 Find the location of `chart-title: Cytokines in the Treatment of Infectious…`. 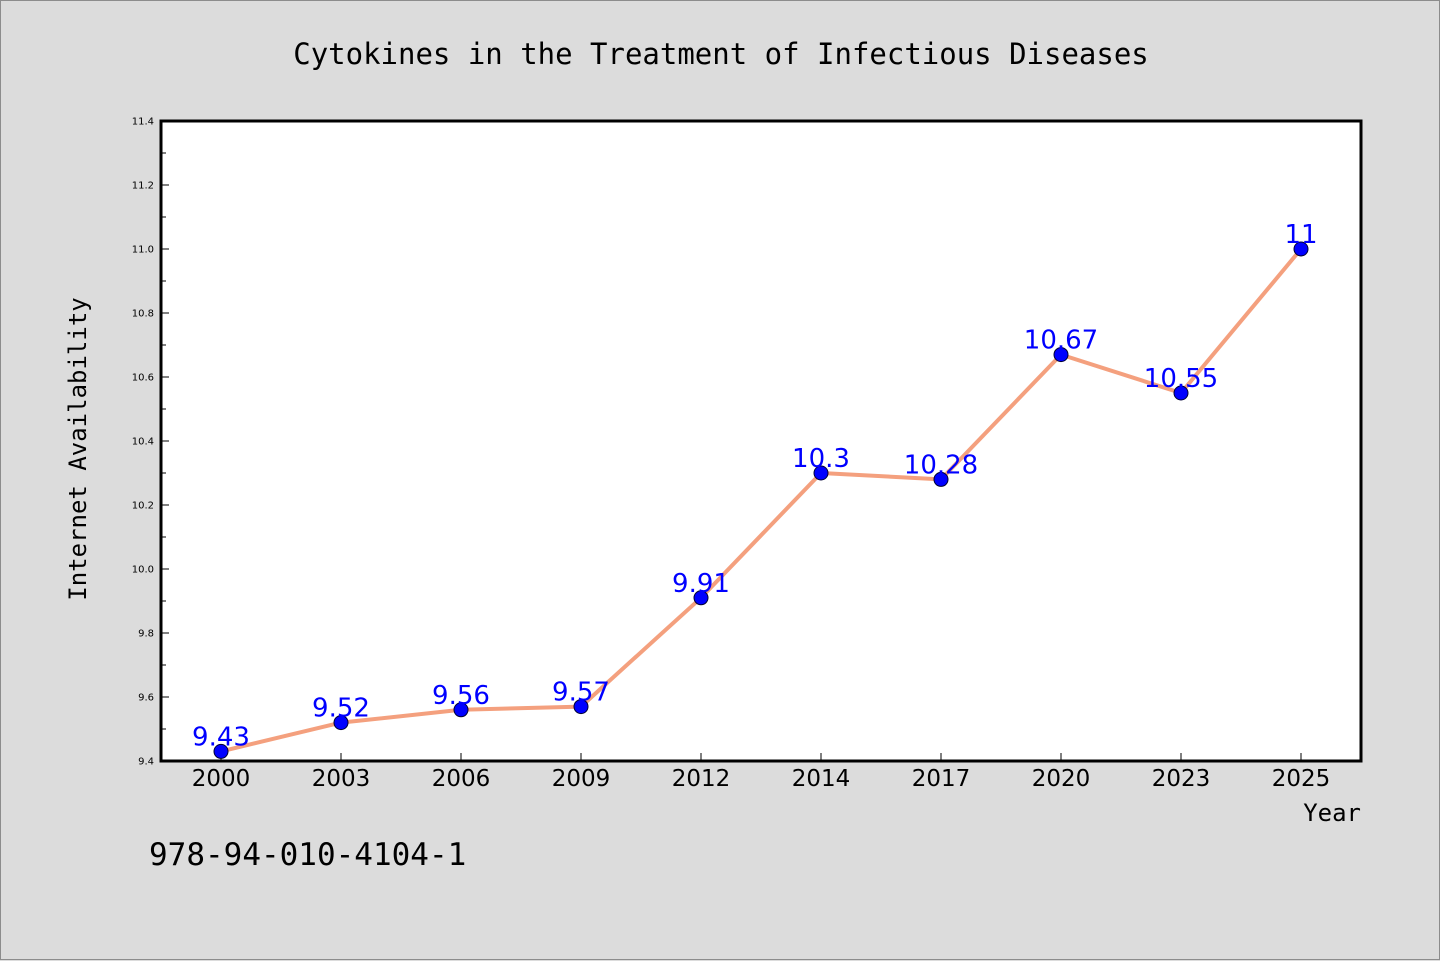

chart-title: Cytokines in the Treatment of Infectious… is located at coordinates (721, 54).